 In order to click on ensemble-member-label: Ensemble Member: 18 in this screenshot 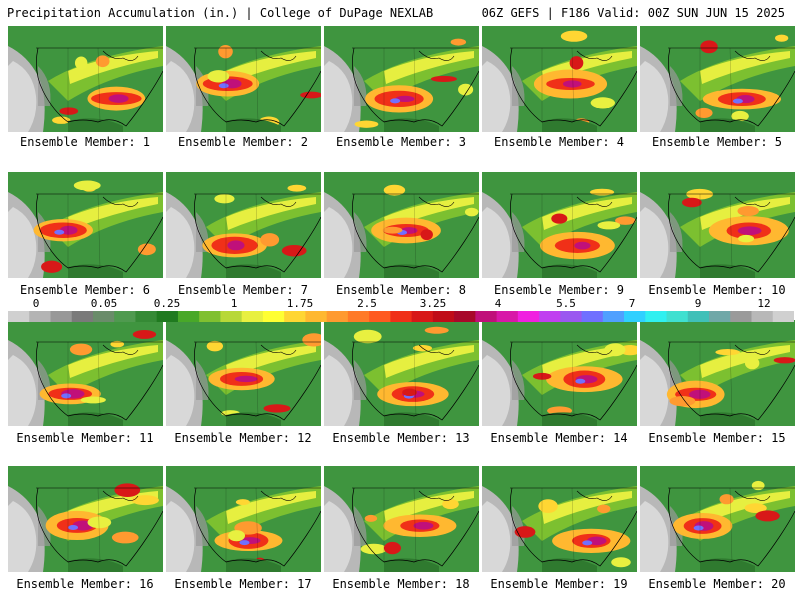, I will do `click(401, 584)`.